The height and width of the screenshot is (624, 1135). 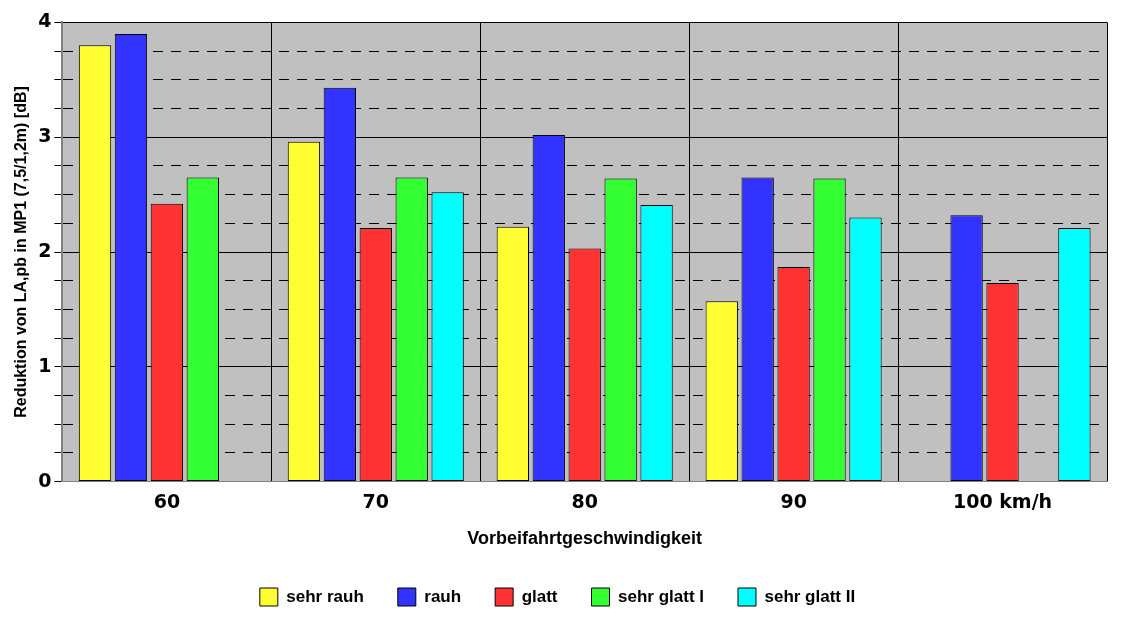 I want to click on x-tick-label: 100 km/h, so click(x=1002, y=500).